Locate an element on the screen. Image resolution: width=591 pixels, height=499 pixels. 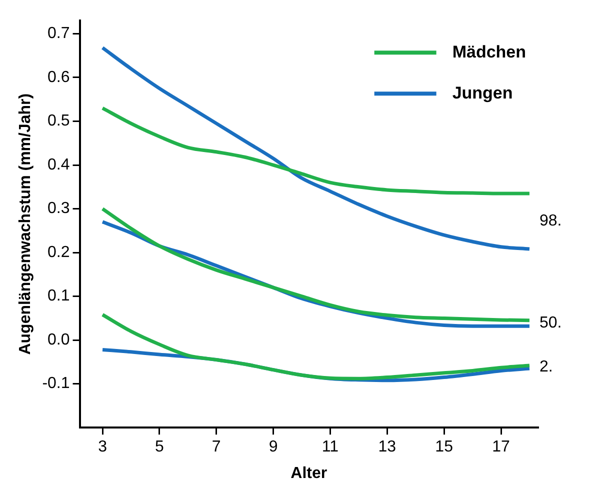
y-tick-label: 0.7 is located at coordinates (59, 33).